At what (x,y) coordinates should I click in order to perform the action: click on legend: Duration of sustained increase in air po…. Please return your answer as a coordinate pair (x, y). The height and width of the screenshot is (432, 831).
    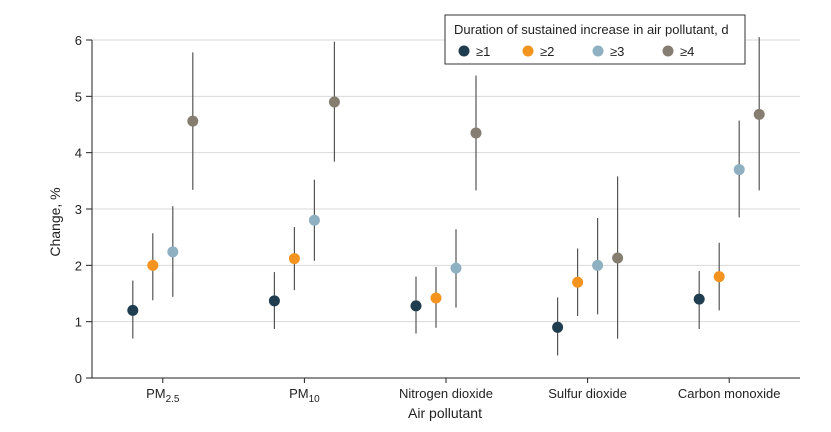
    Looking at the image, I should click on (595, 39).